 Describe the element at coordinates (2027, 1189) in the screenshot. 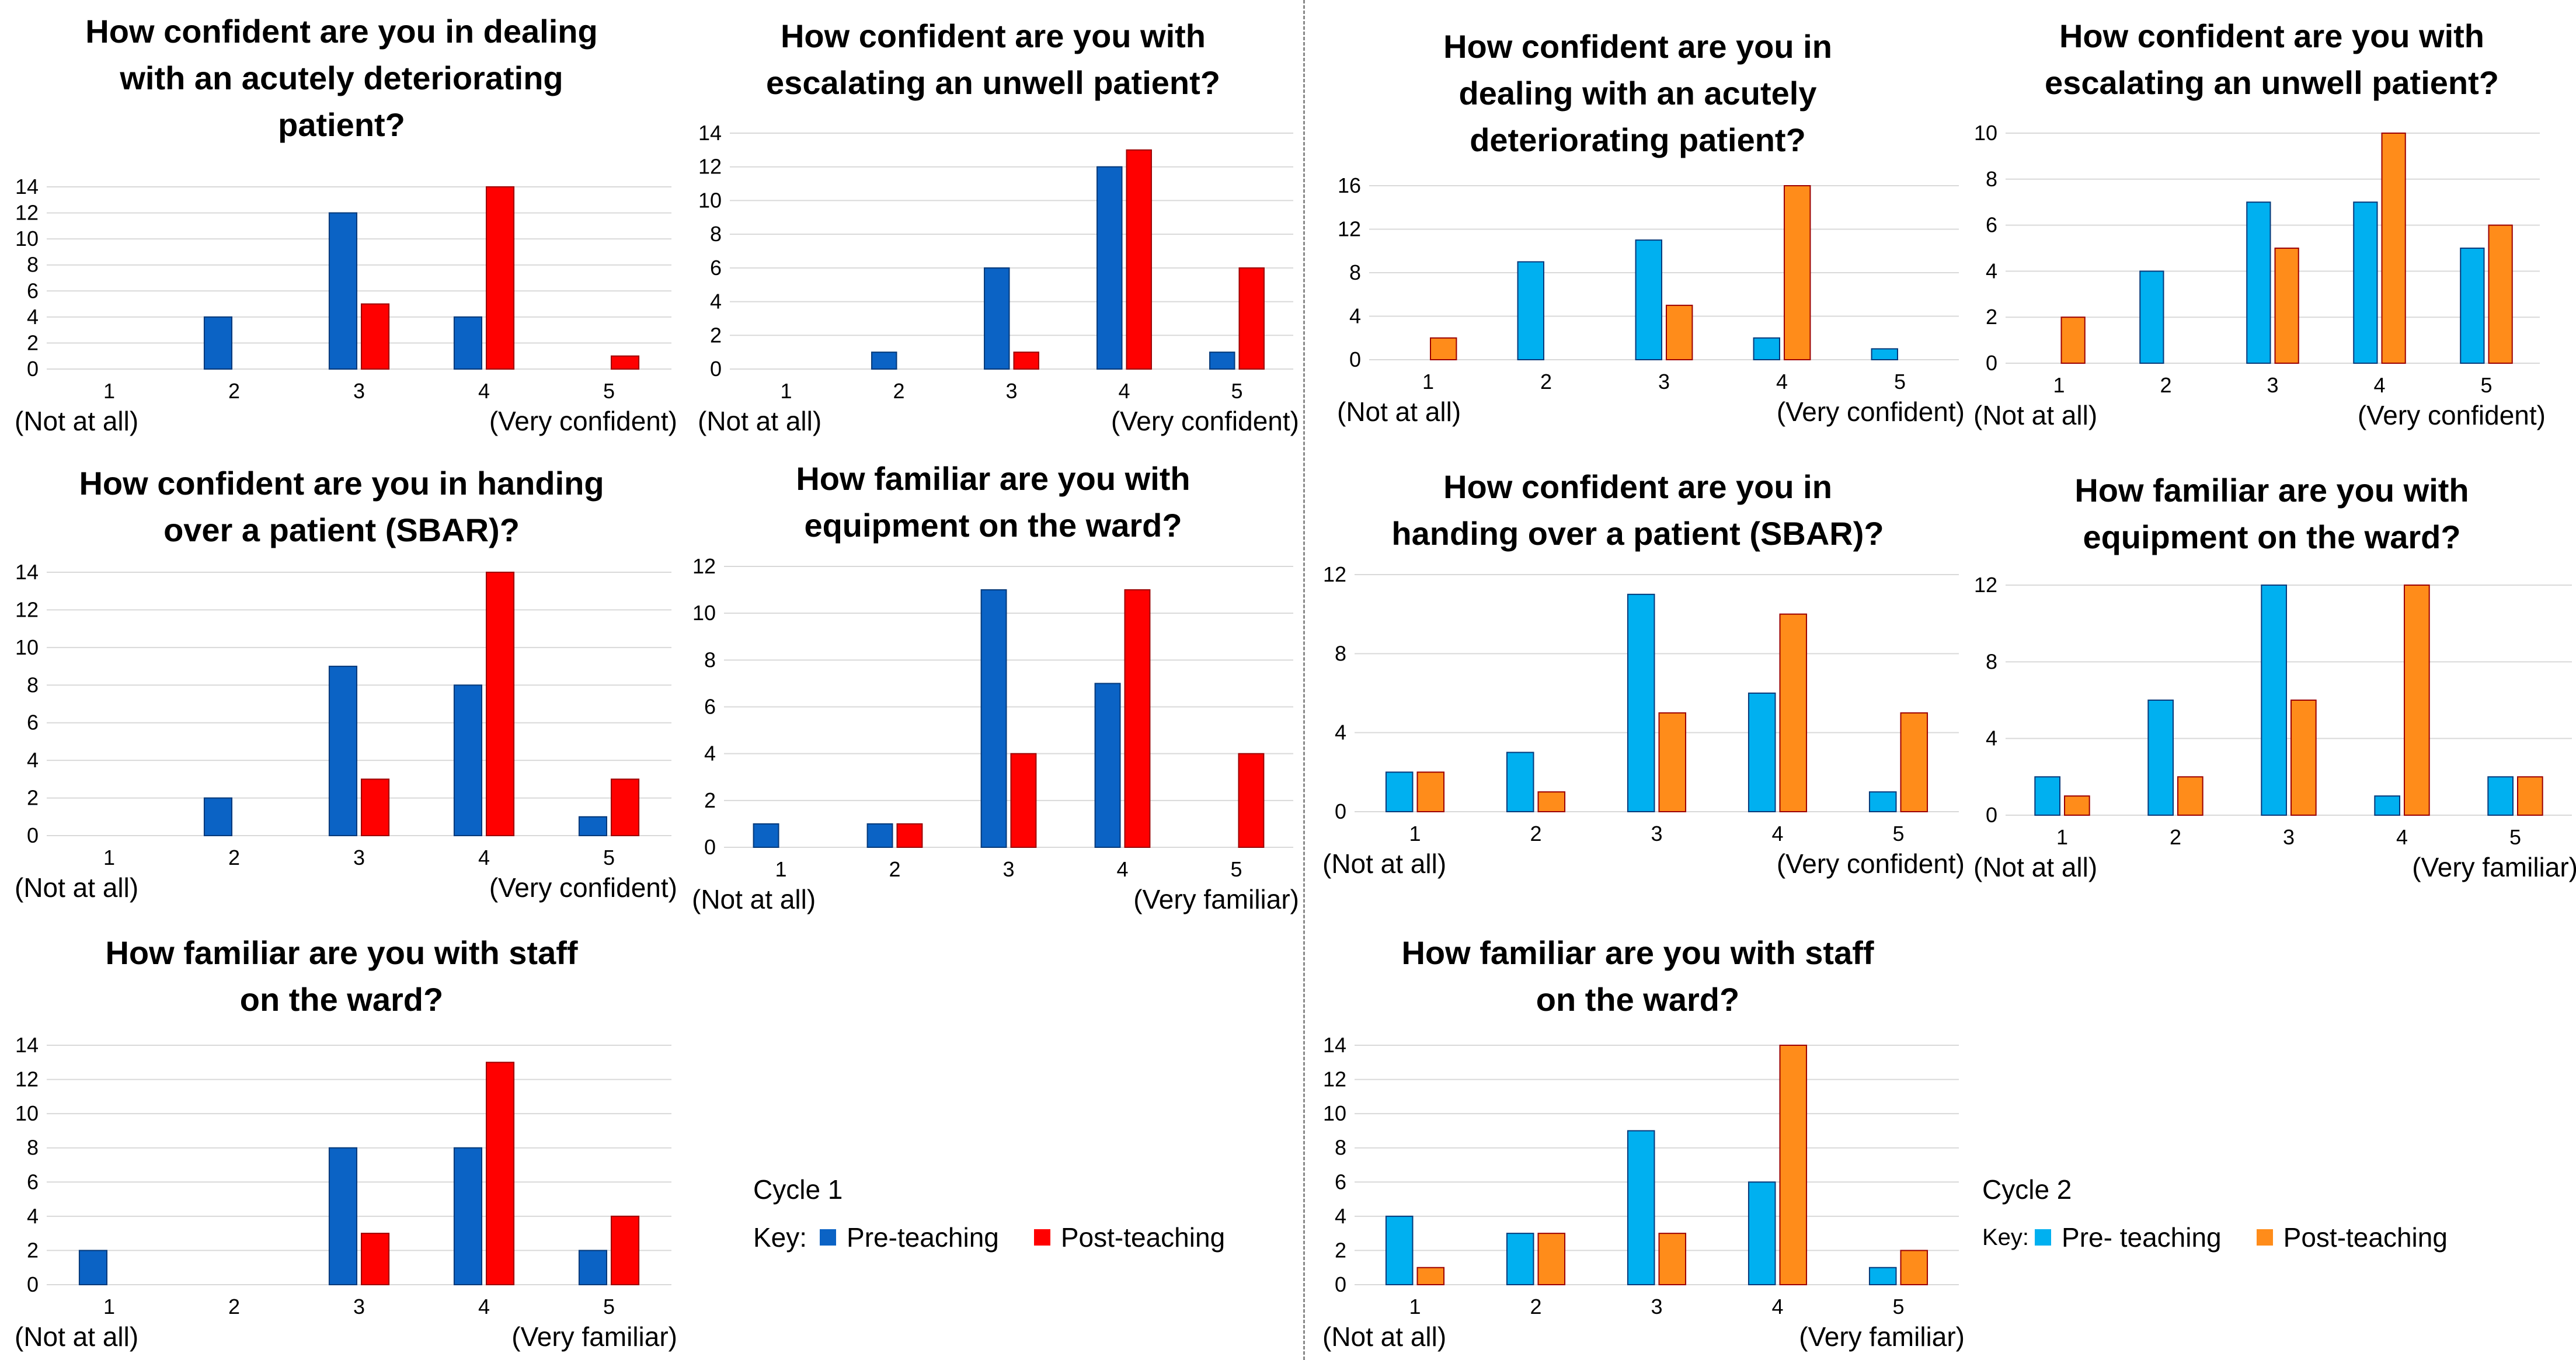

I see `legend-cycle-label: Cycle 2` at that location.